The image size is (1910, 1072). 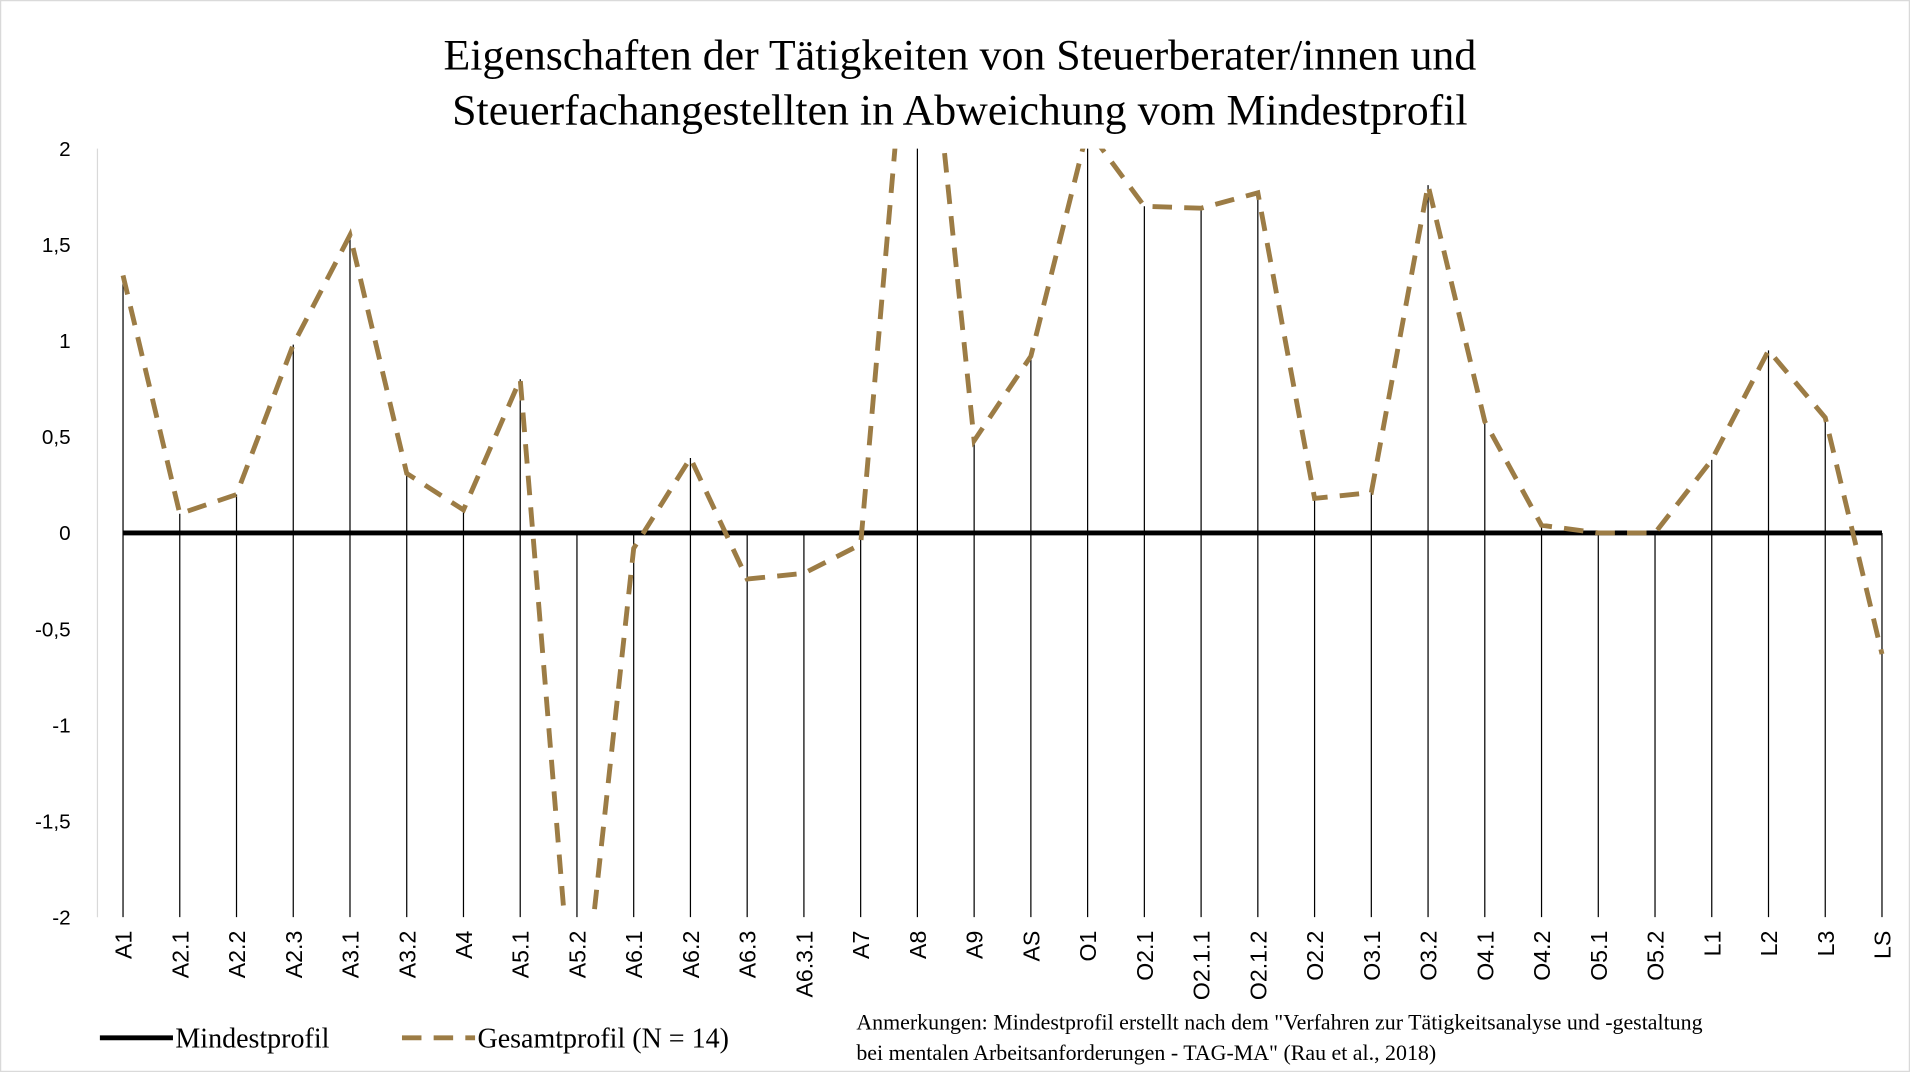 What do you see at coordinates (294, 955) in the screenshot?
I see `x-tick-label: A2.3` at bounding box center [294, 955].